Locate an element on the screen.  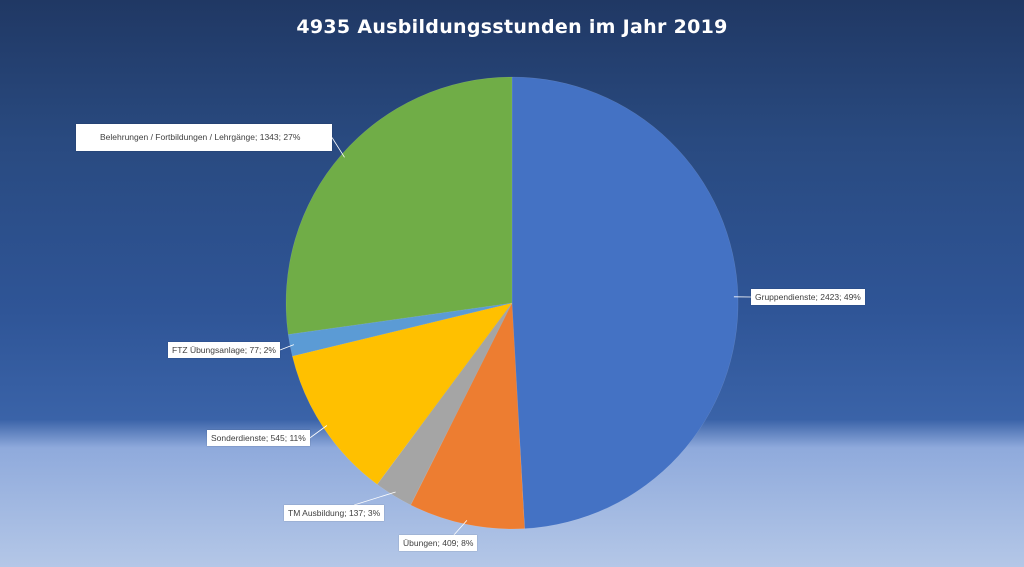
chart-title: 4935 Ausbildungsstunden im Jahr 2019 is located at coordinates (512, 27).